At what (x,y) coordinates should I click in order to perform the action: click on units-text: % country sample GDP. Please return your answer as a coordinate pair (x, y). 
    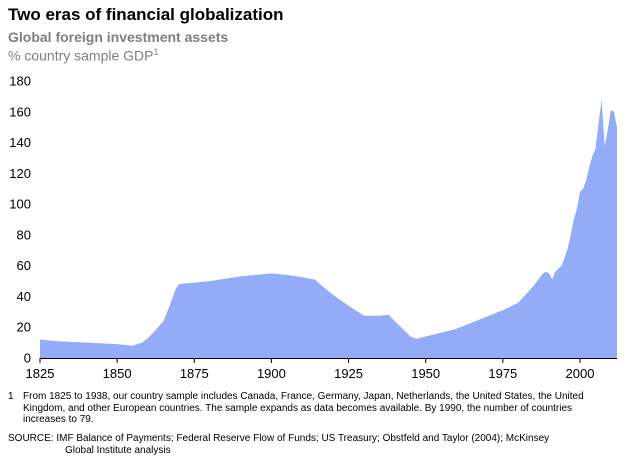
    Looking at the image, I should click on (81, 55).